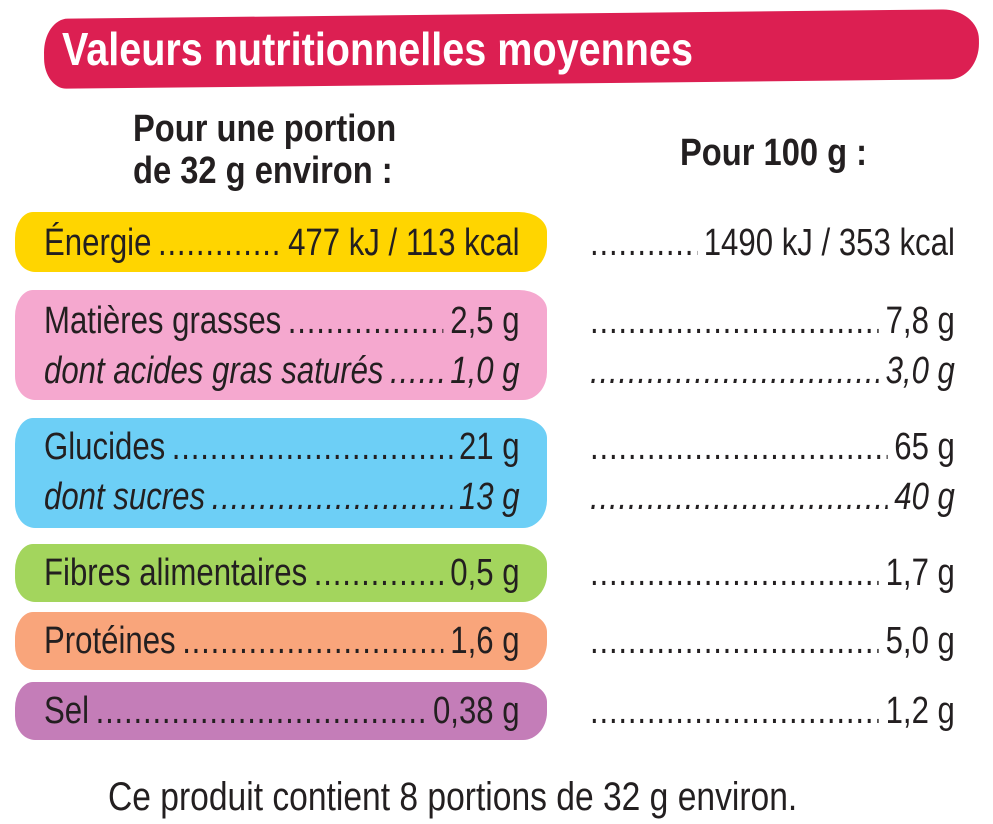 This screenshot has height=824, width=993. I want to click on row-proteines-100g: 5,0 g, so click(772, 641).